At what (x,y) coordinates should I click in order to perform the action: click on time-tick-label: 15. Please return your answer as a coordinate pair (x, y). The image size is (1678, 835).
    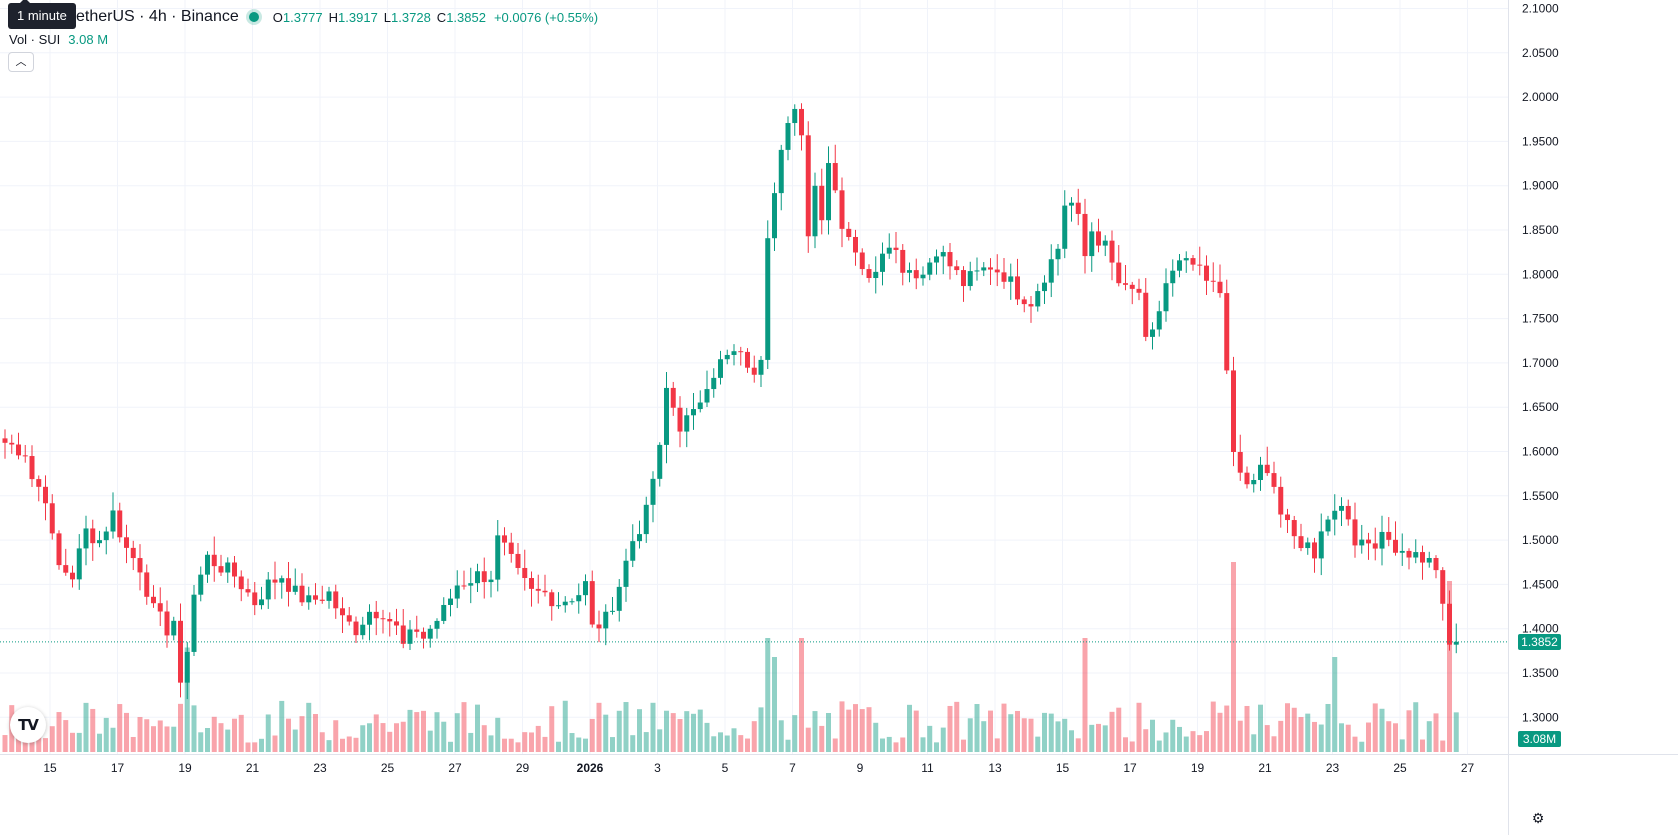
    Looking at the image, I should click on (50, 768).